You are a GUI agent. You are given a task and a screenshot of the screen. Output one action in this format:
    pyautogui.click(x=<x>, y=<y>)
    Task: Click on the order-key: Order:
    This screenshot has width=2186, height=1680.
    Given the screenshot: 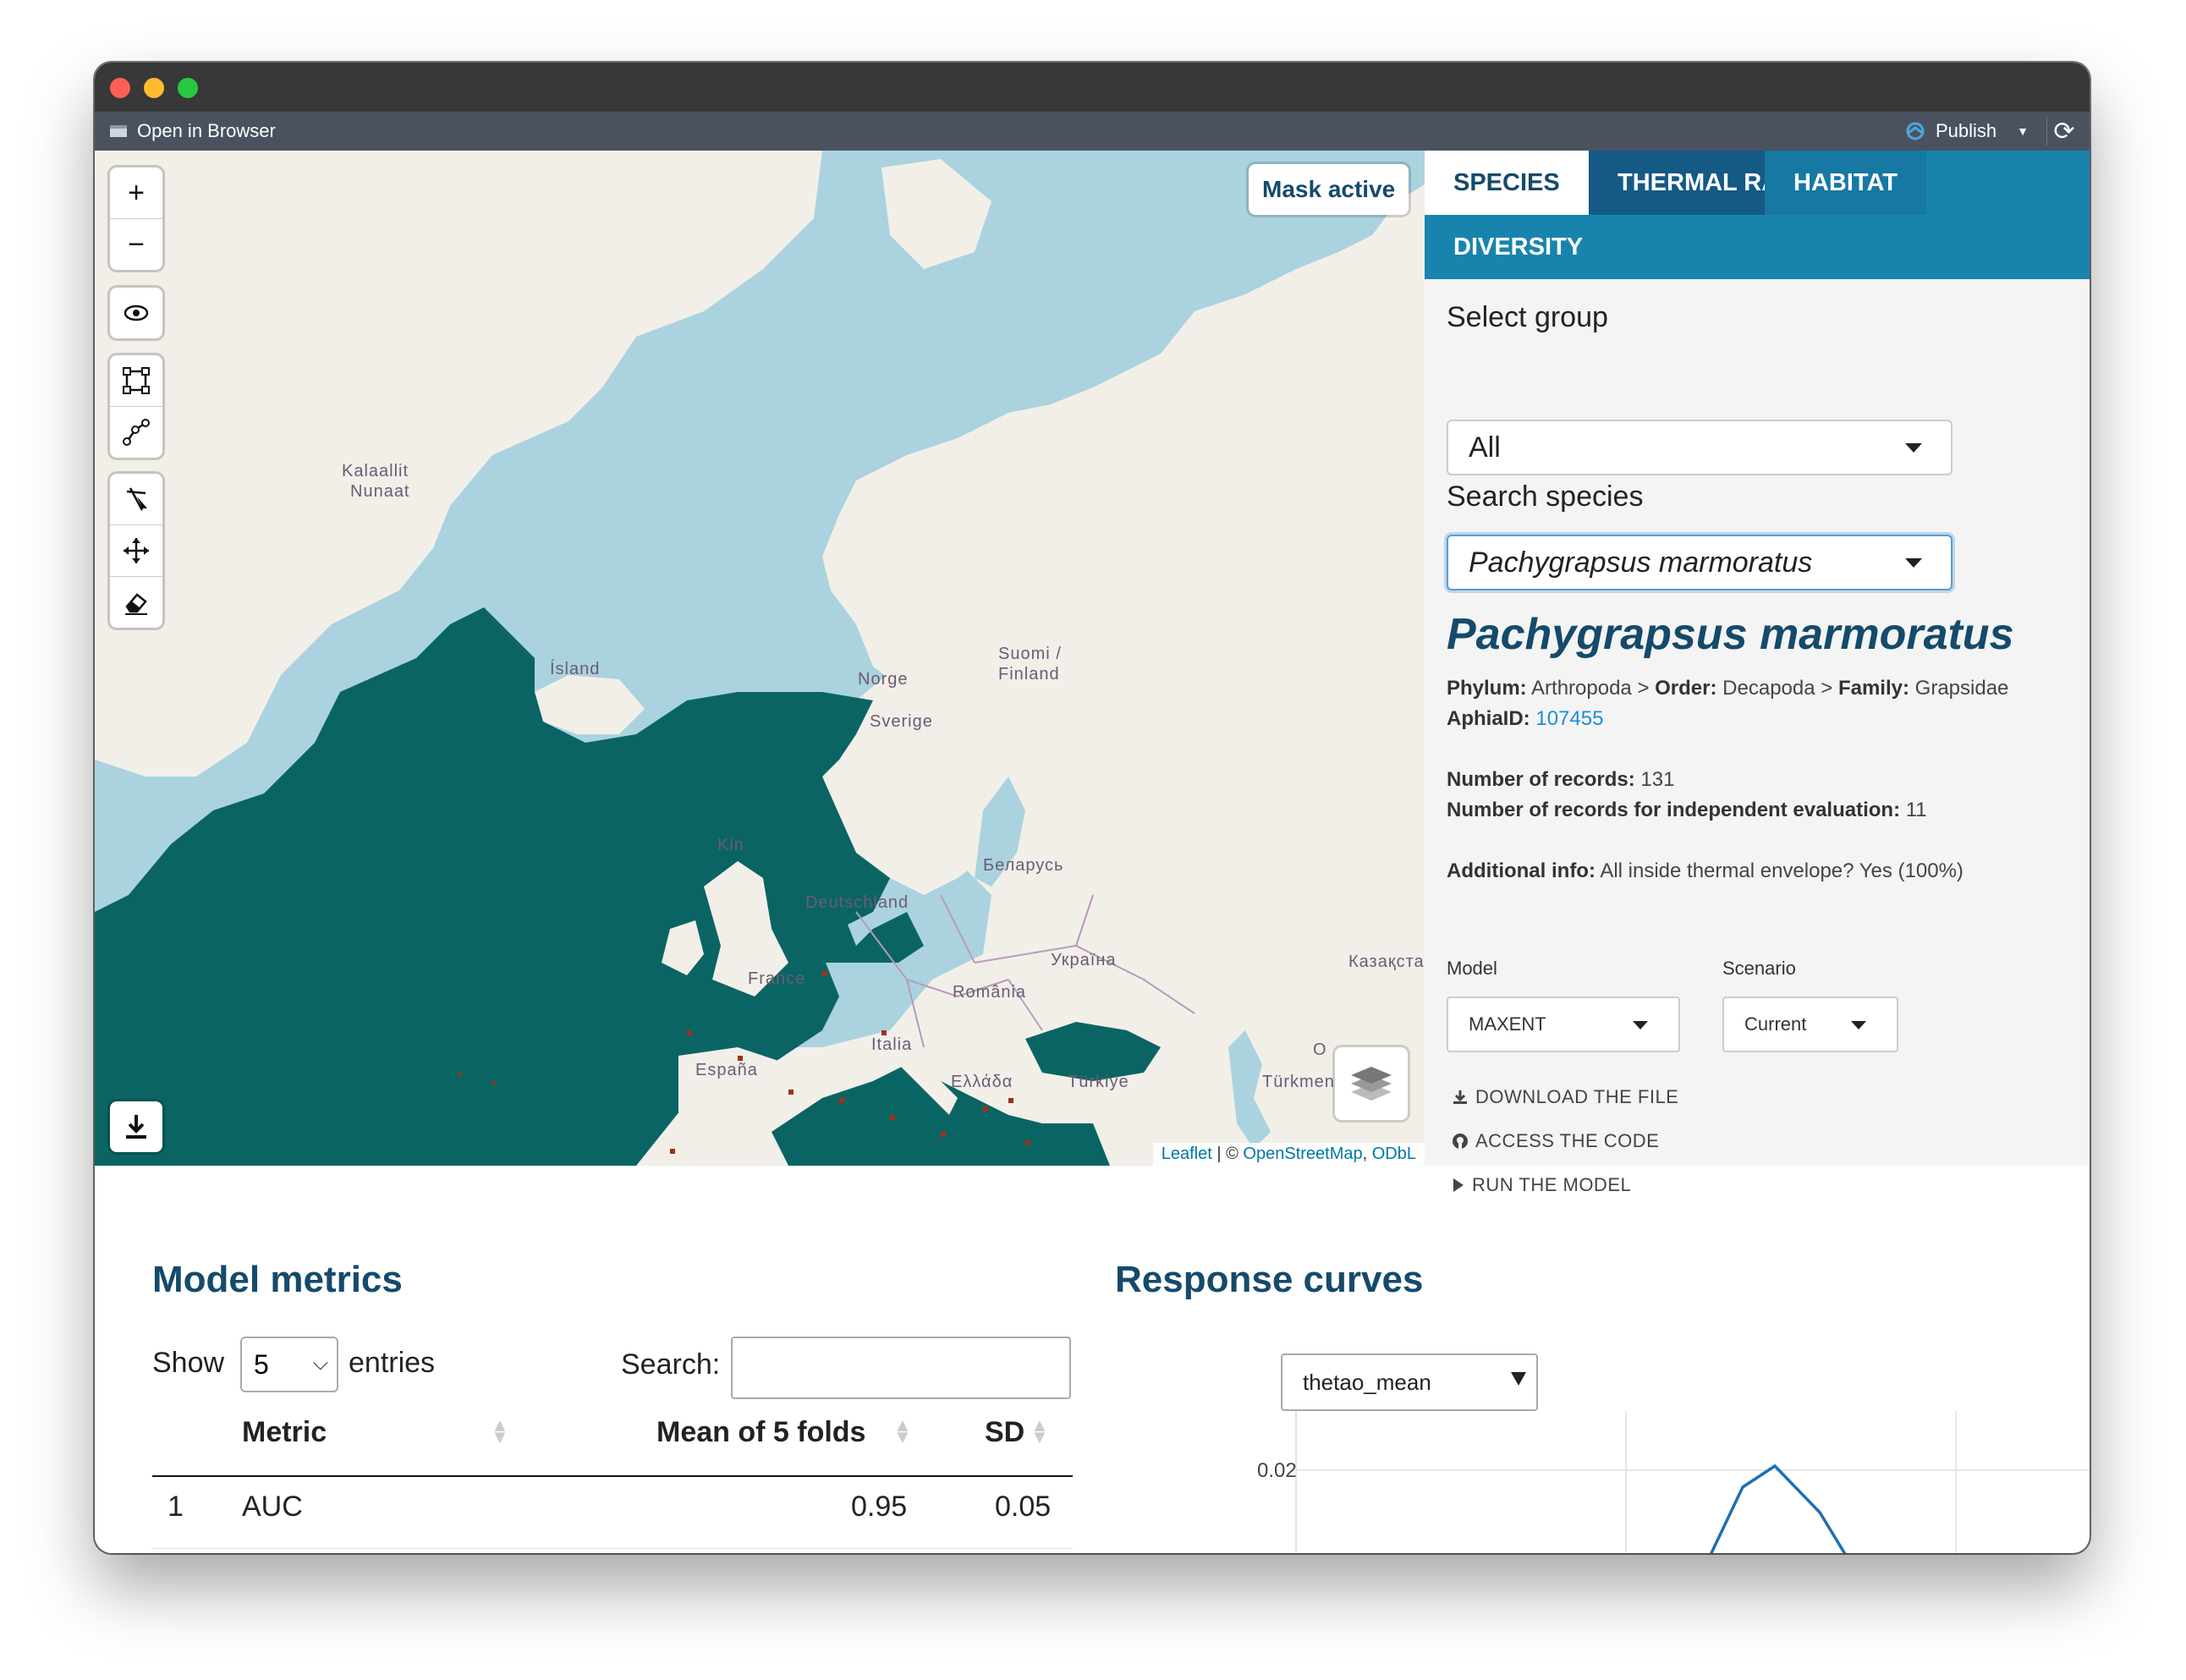 What is the action you would take?
    pyautogui.click(x=1686, y=688)
    